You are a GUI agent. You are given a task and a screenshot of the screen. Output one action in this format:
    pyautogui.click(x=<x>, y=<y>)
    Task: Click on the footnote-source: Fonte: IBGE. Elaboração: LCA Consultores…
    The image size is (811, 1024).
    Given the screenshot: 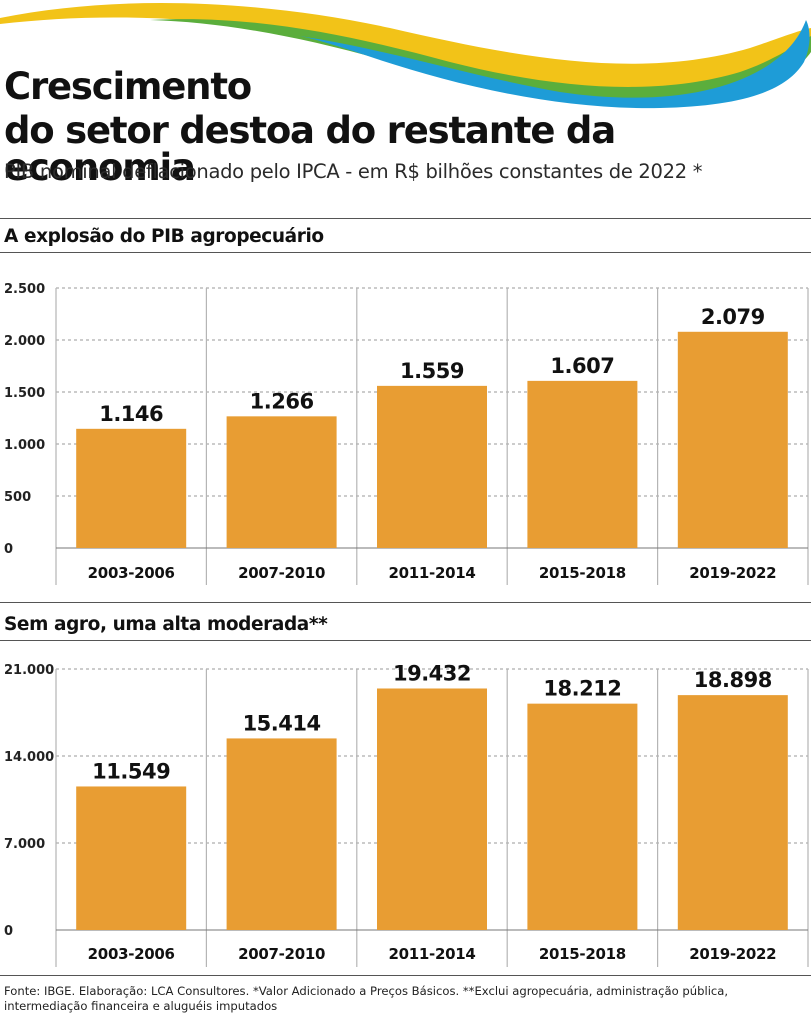 What is the action you would take?
    pyautogui.click(x=366, y=998)
    